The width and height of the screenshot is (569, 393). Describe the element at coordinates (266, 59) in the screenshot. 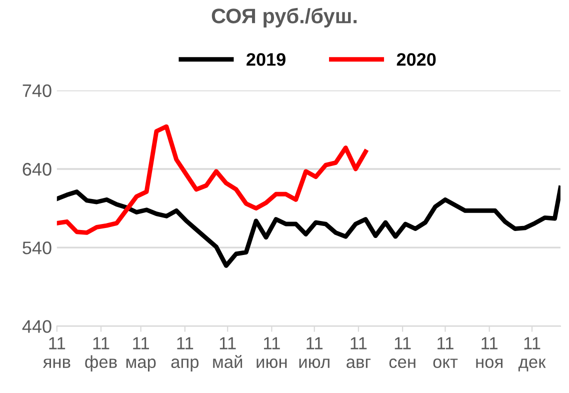

I see `legend-label: 2019` at that location.